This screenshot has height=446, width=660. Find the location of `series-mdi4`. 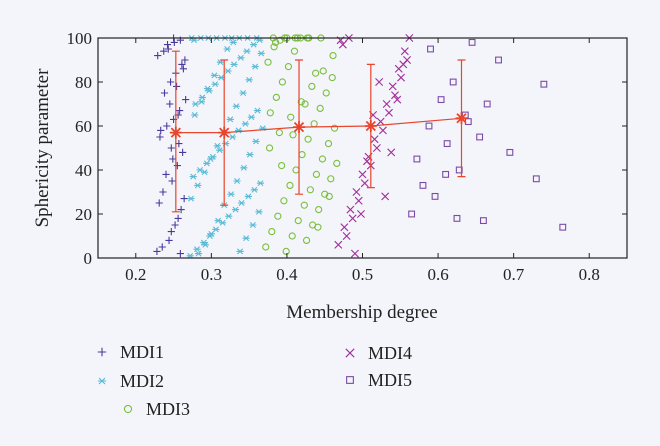

series-mdi4 is located at coordinates (374, 146).